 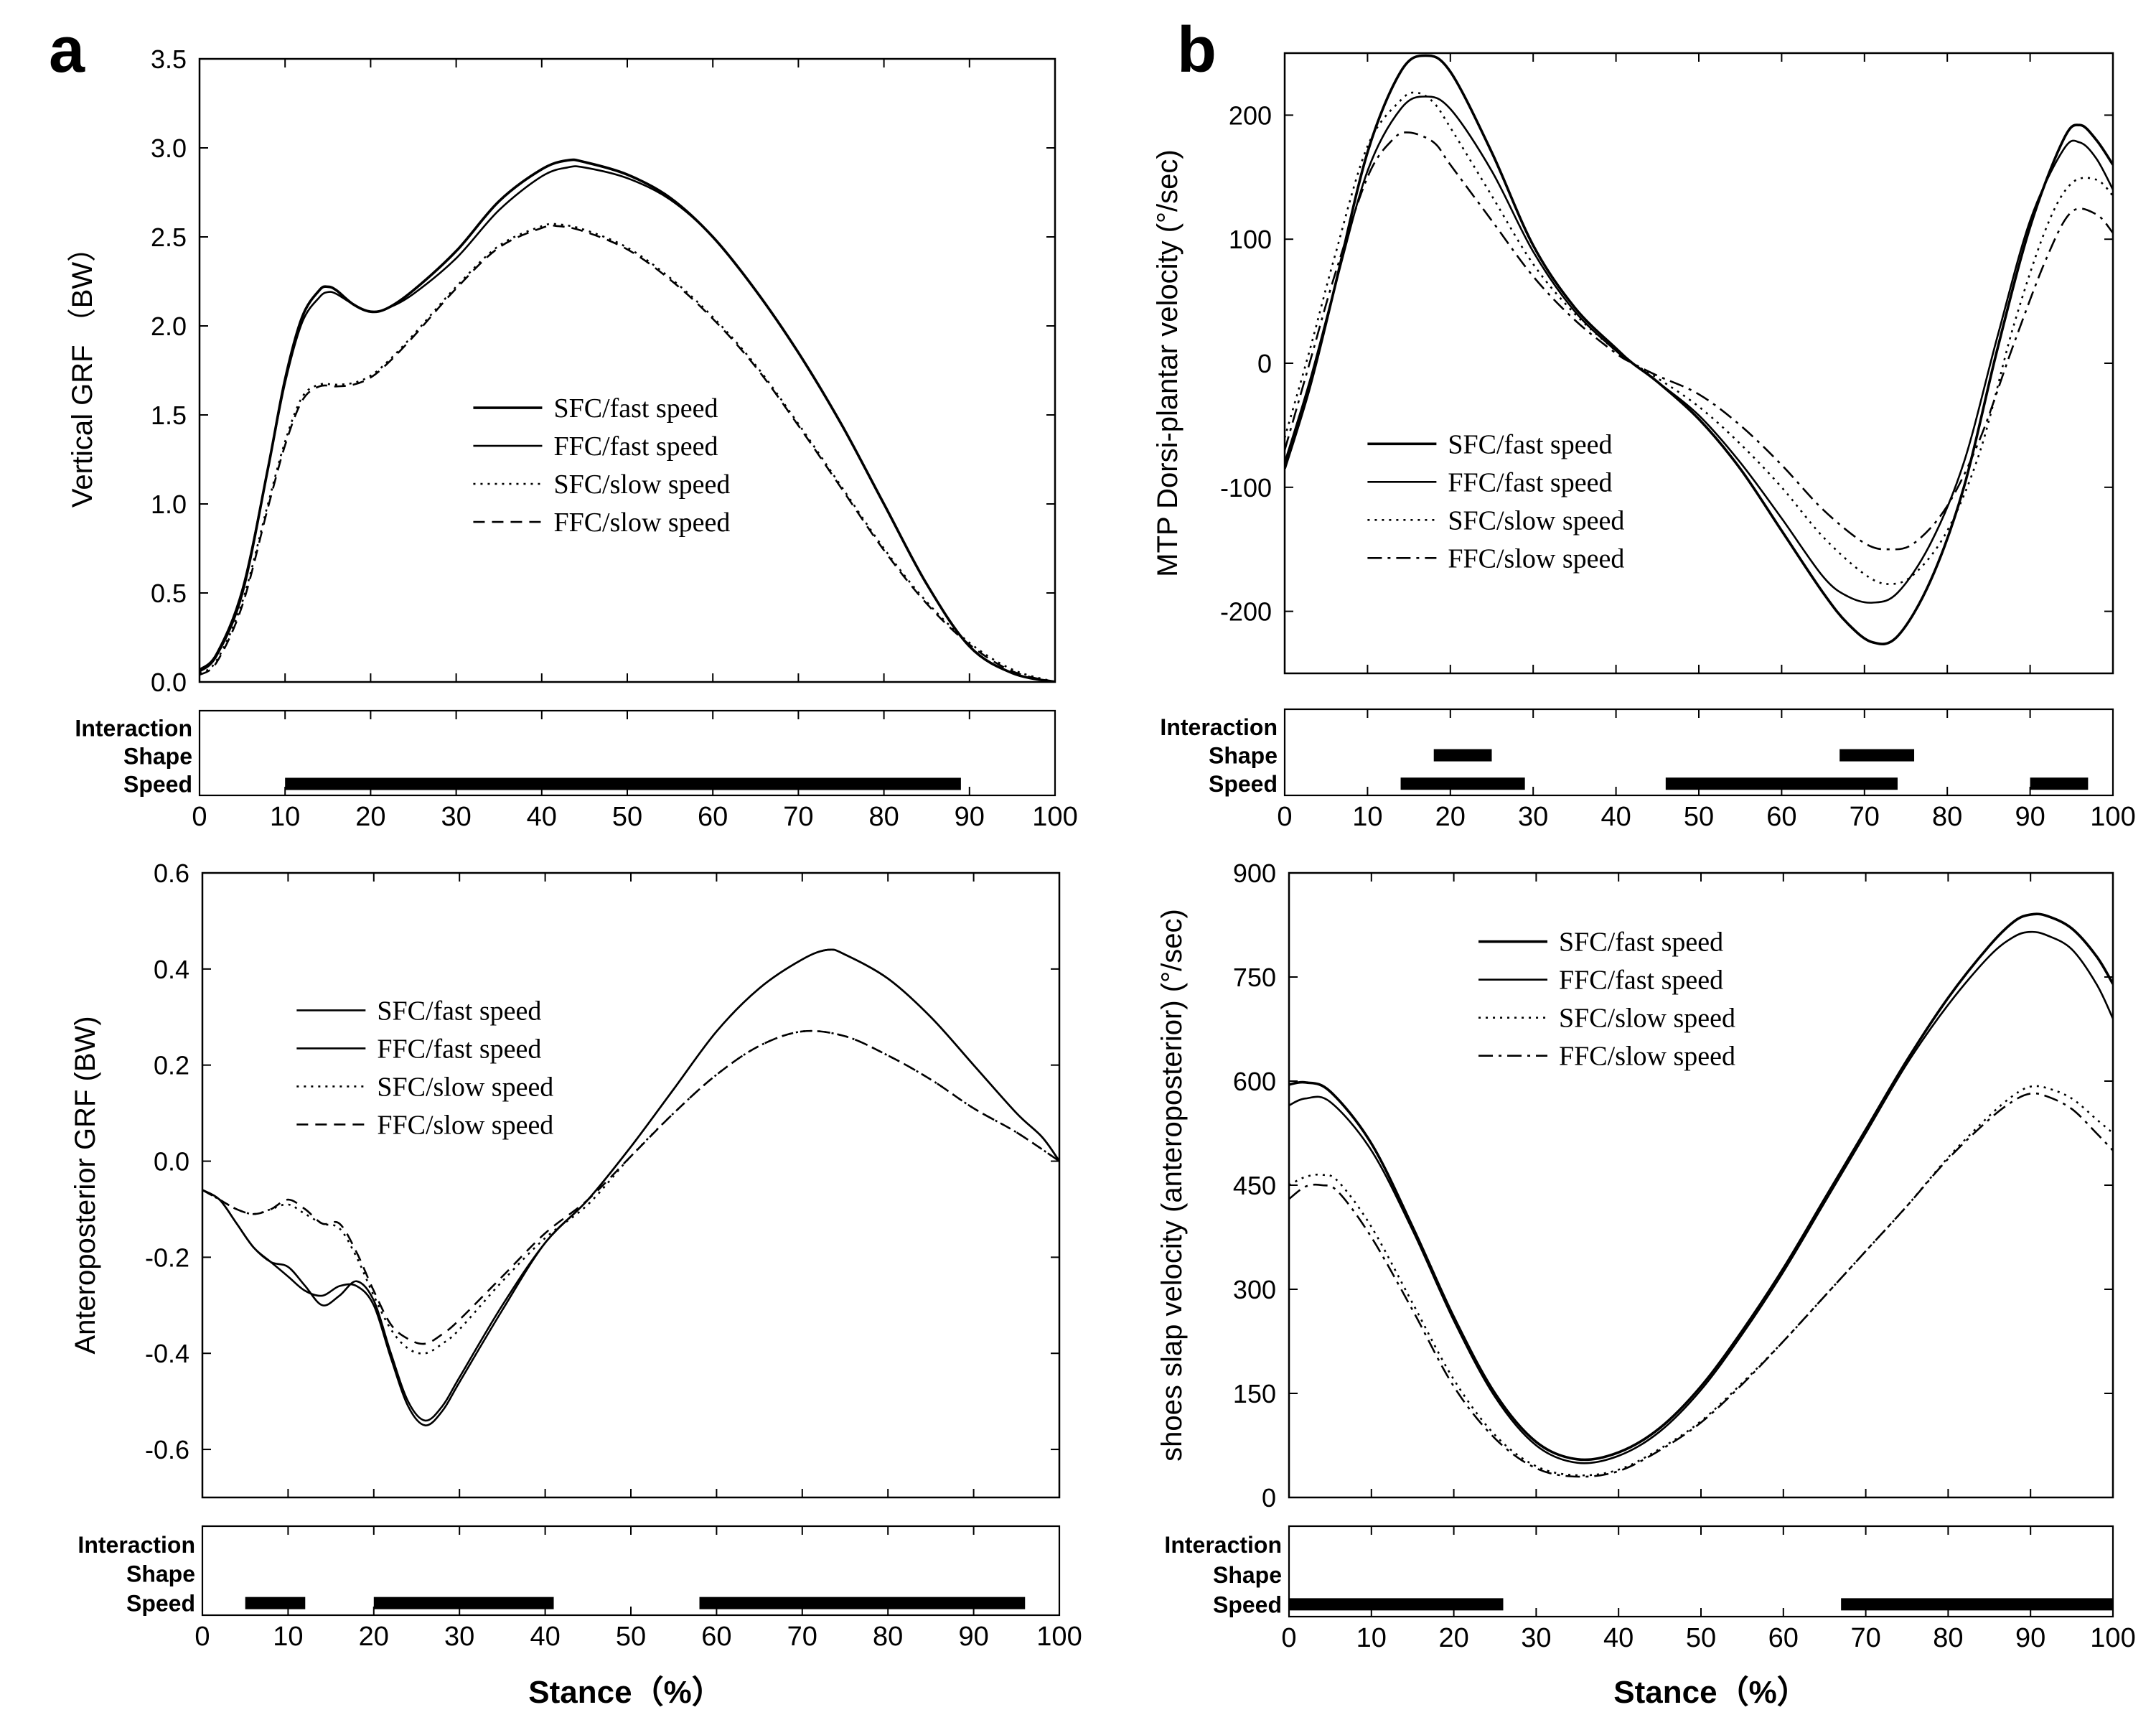 I want to click on y-tick-label: 0.2, so click(x=171, y=1065).